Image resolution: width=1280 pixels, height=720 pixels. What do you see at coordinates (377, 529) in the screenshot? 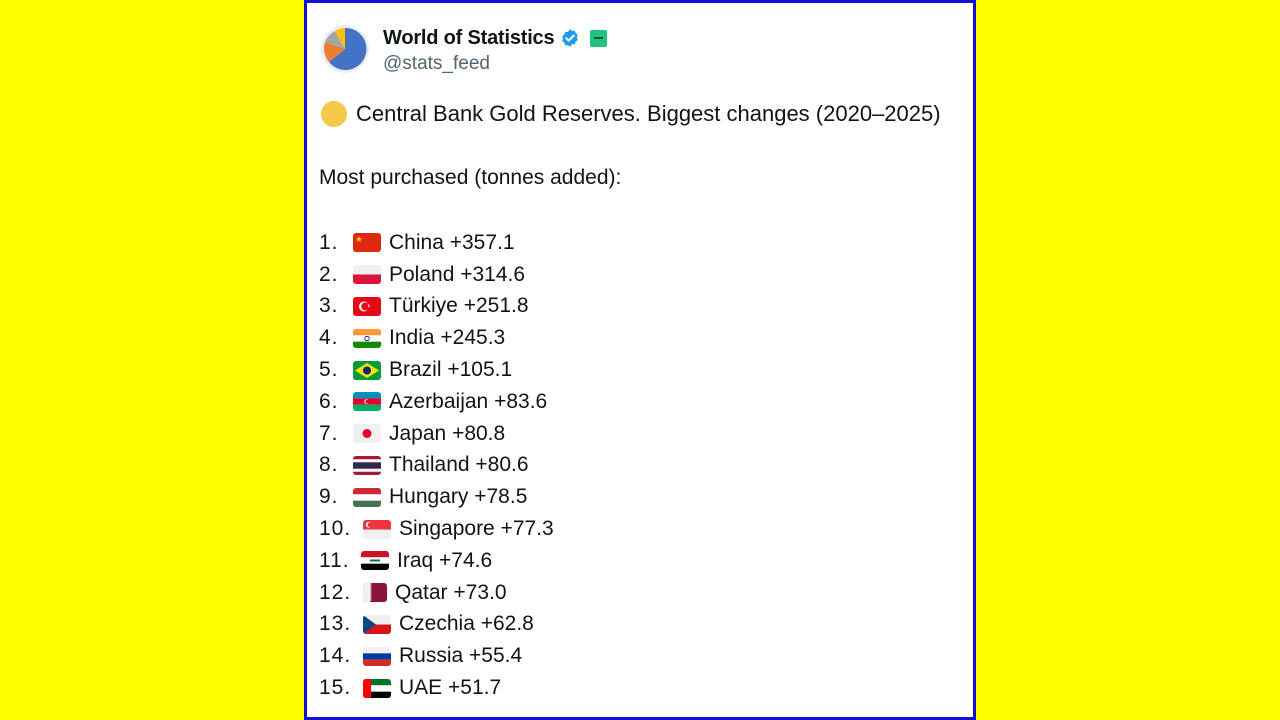
I see `singapore-flag-icon` at bounding box center [377, 529].